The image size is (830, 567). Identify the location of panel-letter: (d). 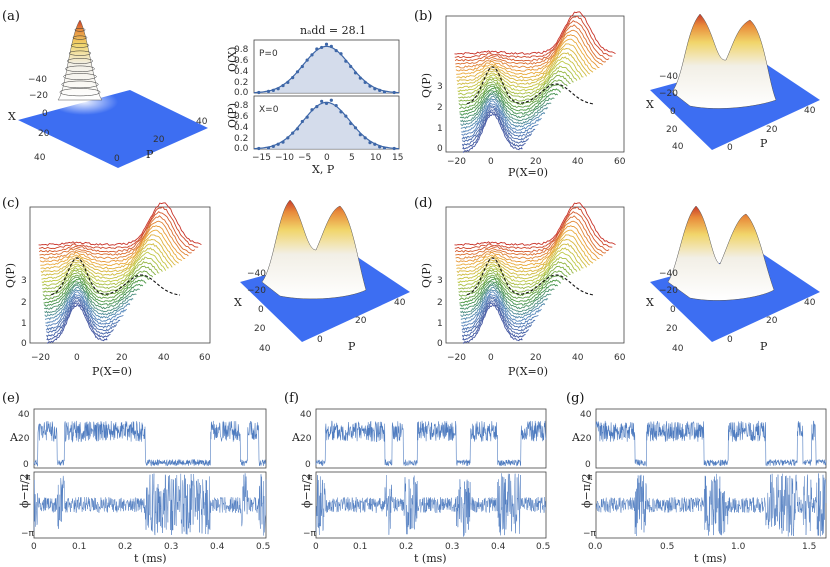
(423, 203).